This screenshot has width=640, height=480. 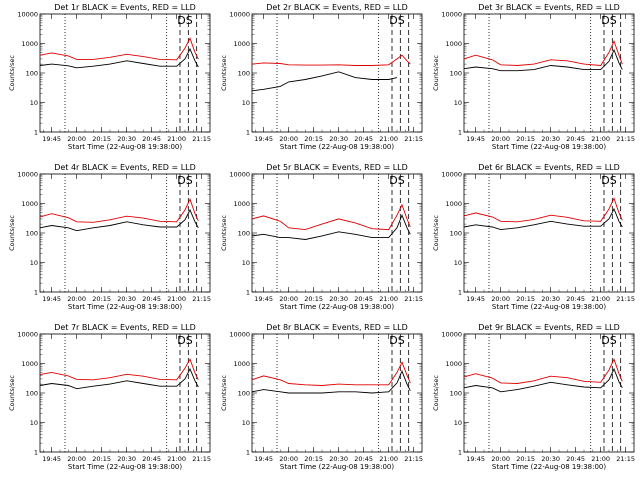 I want to click on chart-title: Det 4r BLACK = Events, RED = LLD, so click(x=125, y=167).